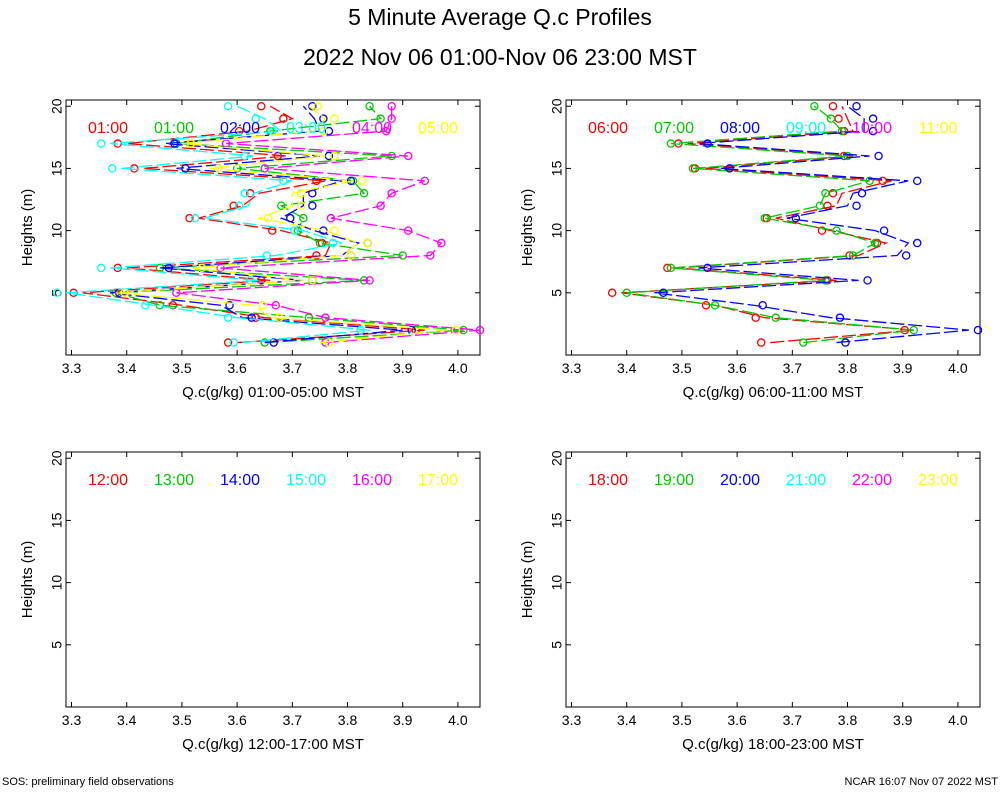  I want to click on legend-entry: 18:00, so click(608, 480).